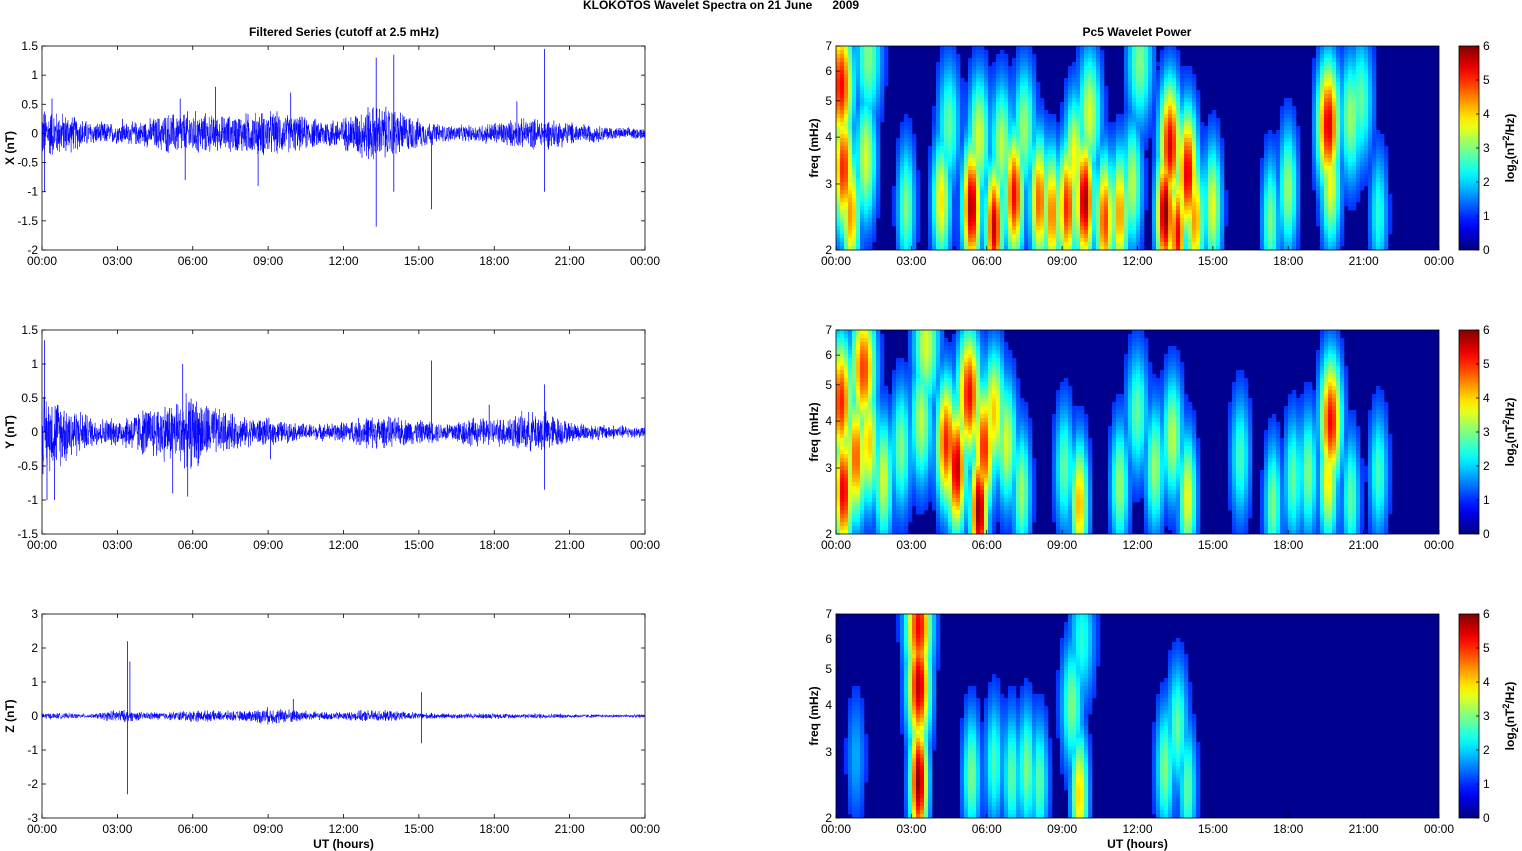 The height and width of the screenshot is (851, 1522). Describe the element at coordinates (1510, 457) in the screenshot. I see `colorbar-label-part: log` at that location.